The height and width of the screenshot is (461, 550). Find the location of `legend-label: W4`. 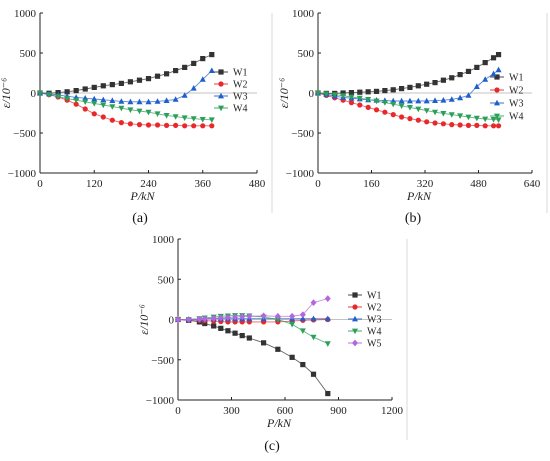

legend-label: W4 is located at coordinates (240, 109).